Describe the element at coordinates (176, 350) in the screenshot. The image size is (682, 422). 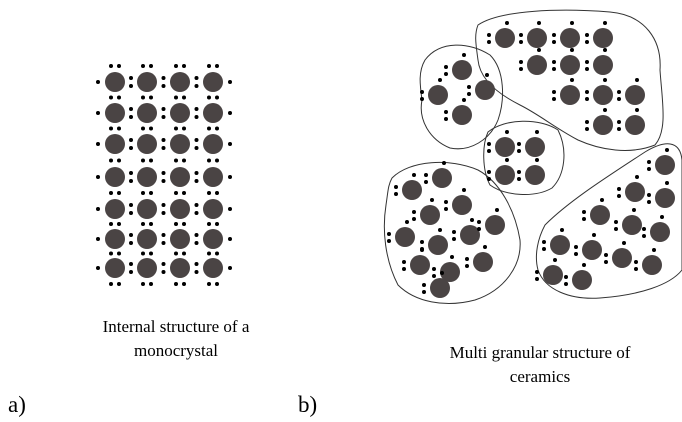
I see `caption: monocrystal` at that location.